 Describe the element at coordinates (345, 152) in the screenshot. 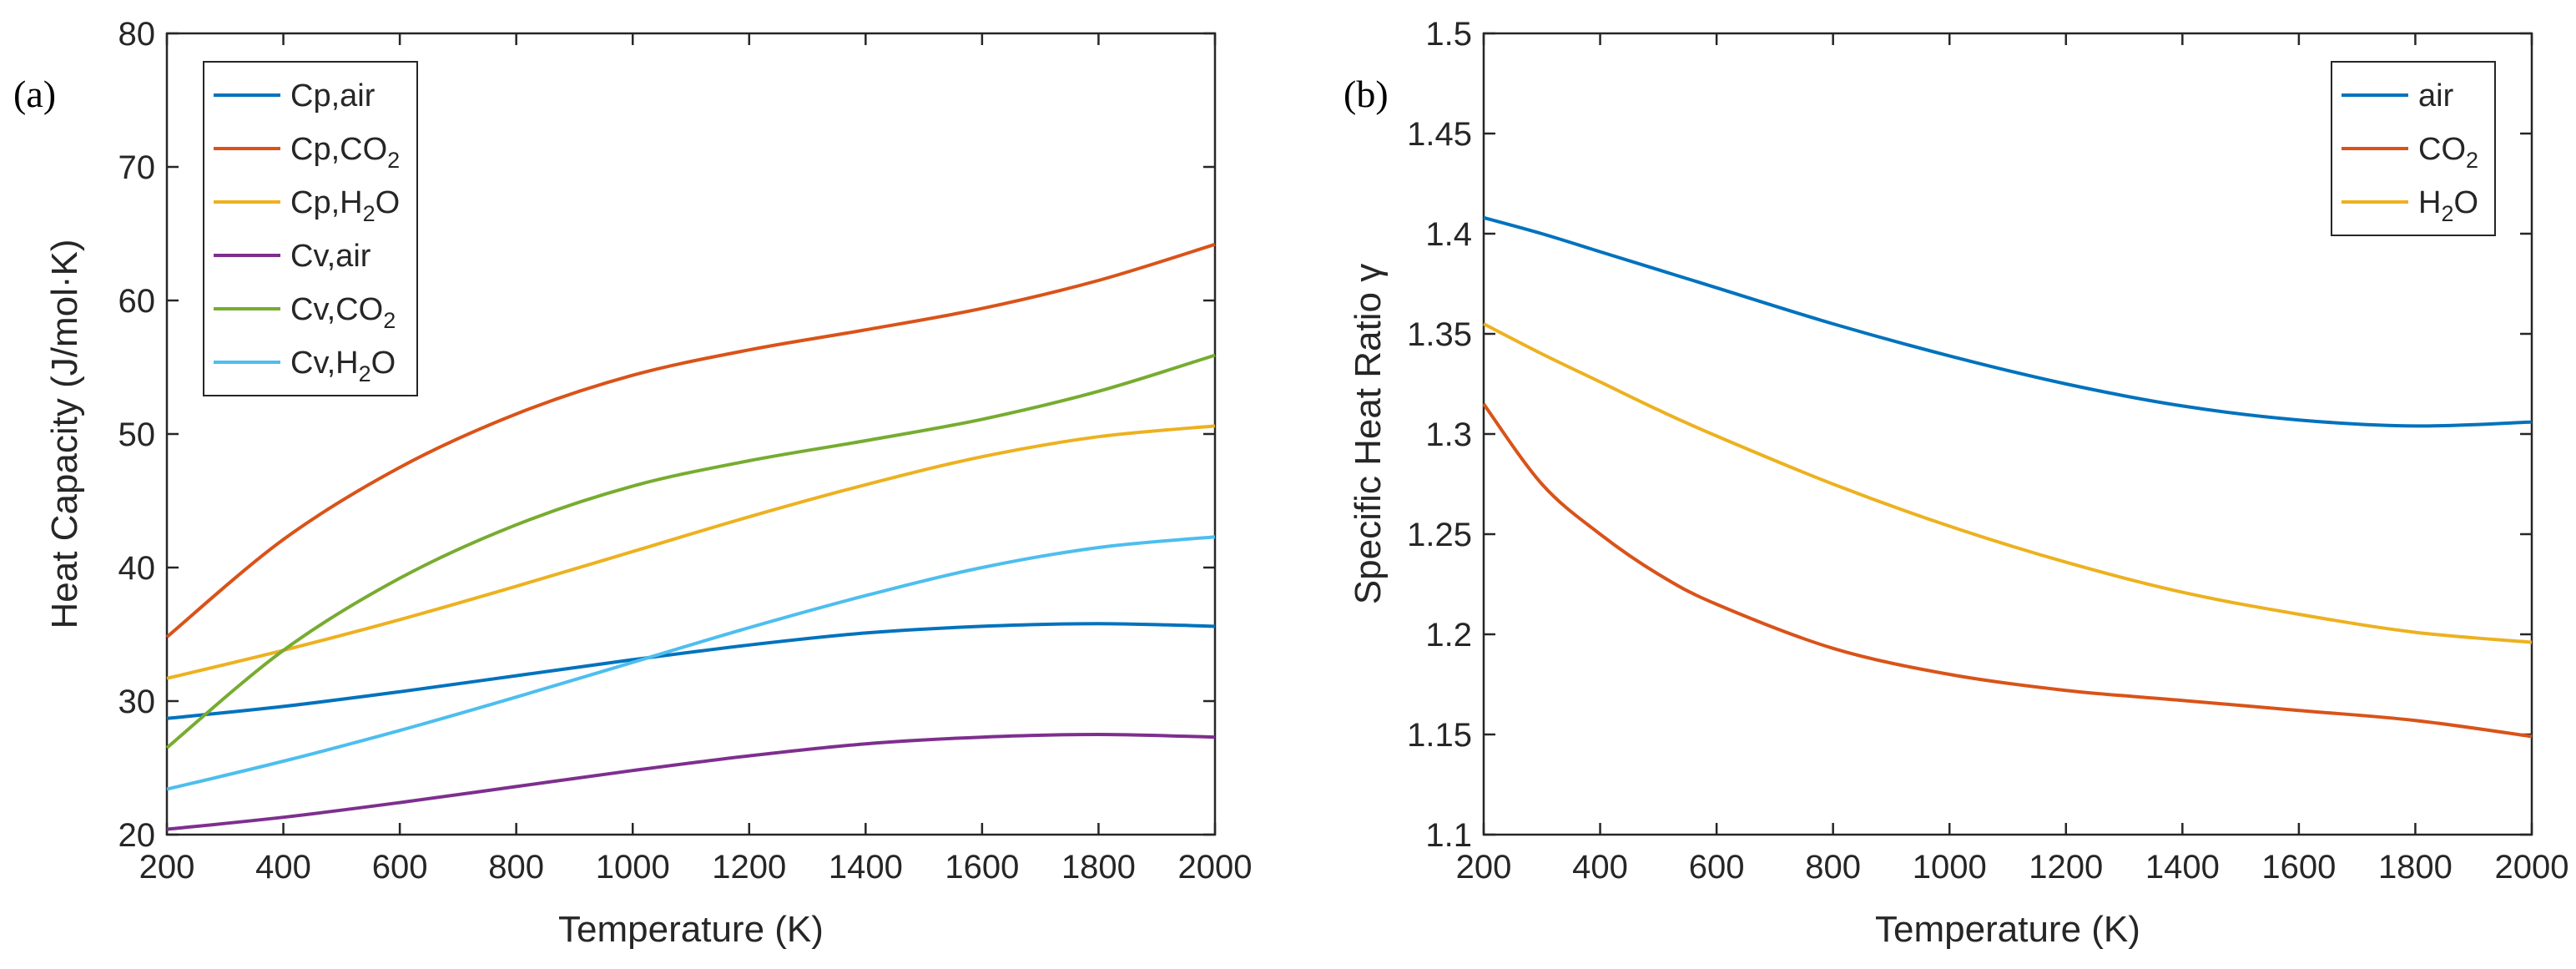

I see `legend-entry: Cp,CO2` at that location.